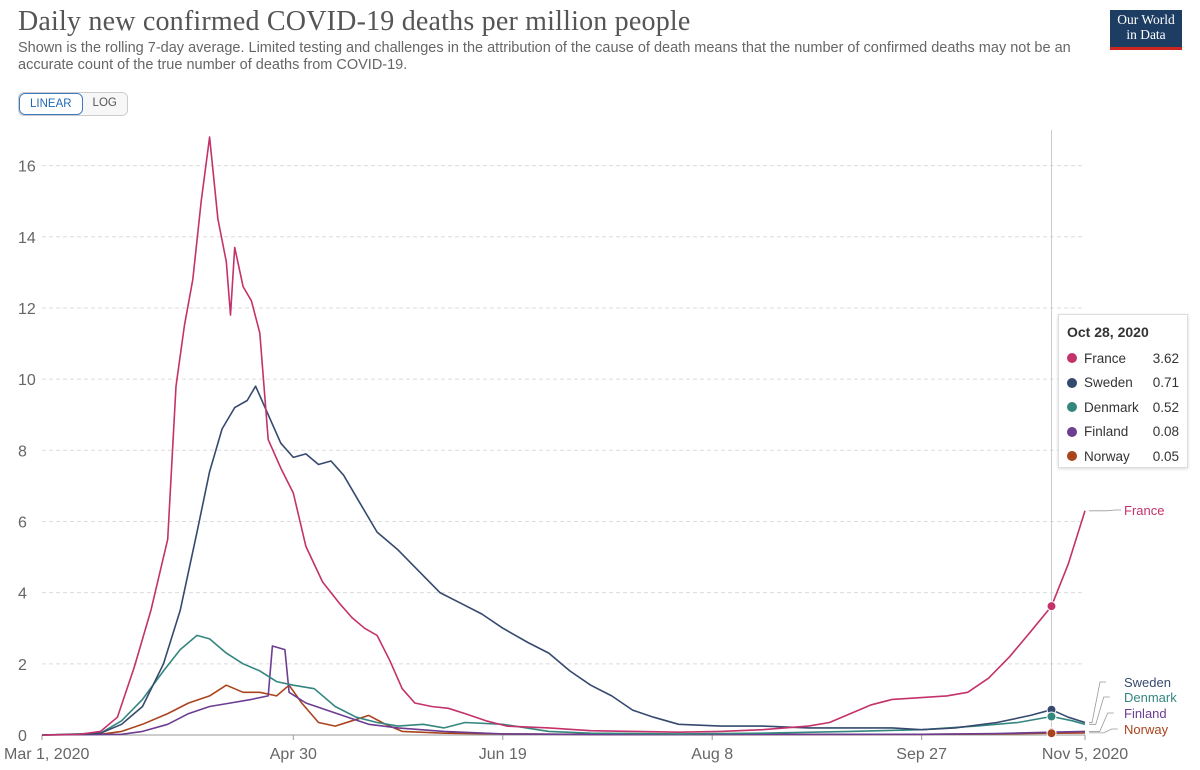  I want to click on tooltip-row-sweden: Sweden 0.71, so click(1123, 383).